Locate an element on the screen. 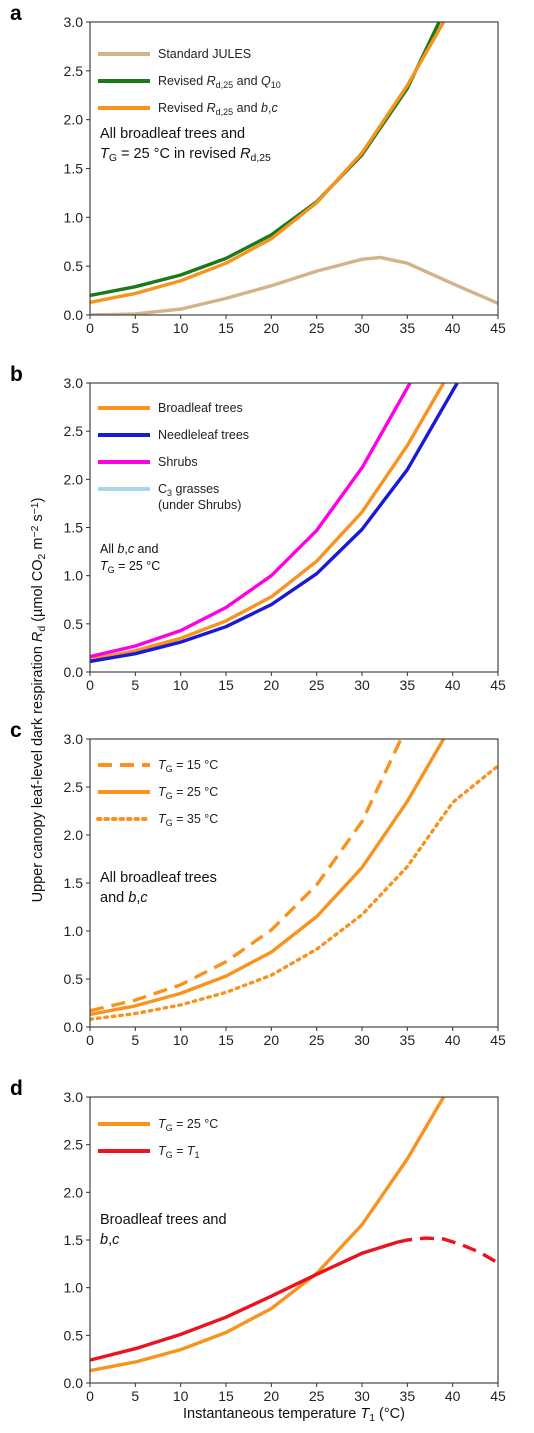 This screenshot has height=1433, width=534. legend-label: Broadleaf trees is located at coordinates (200, 408).